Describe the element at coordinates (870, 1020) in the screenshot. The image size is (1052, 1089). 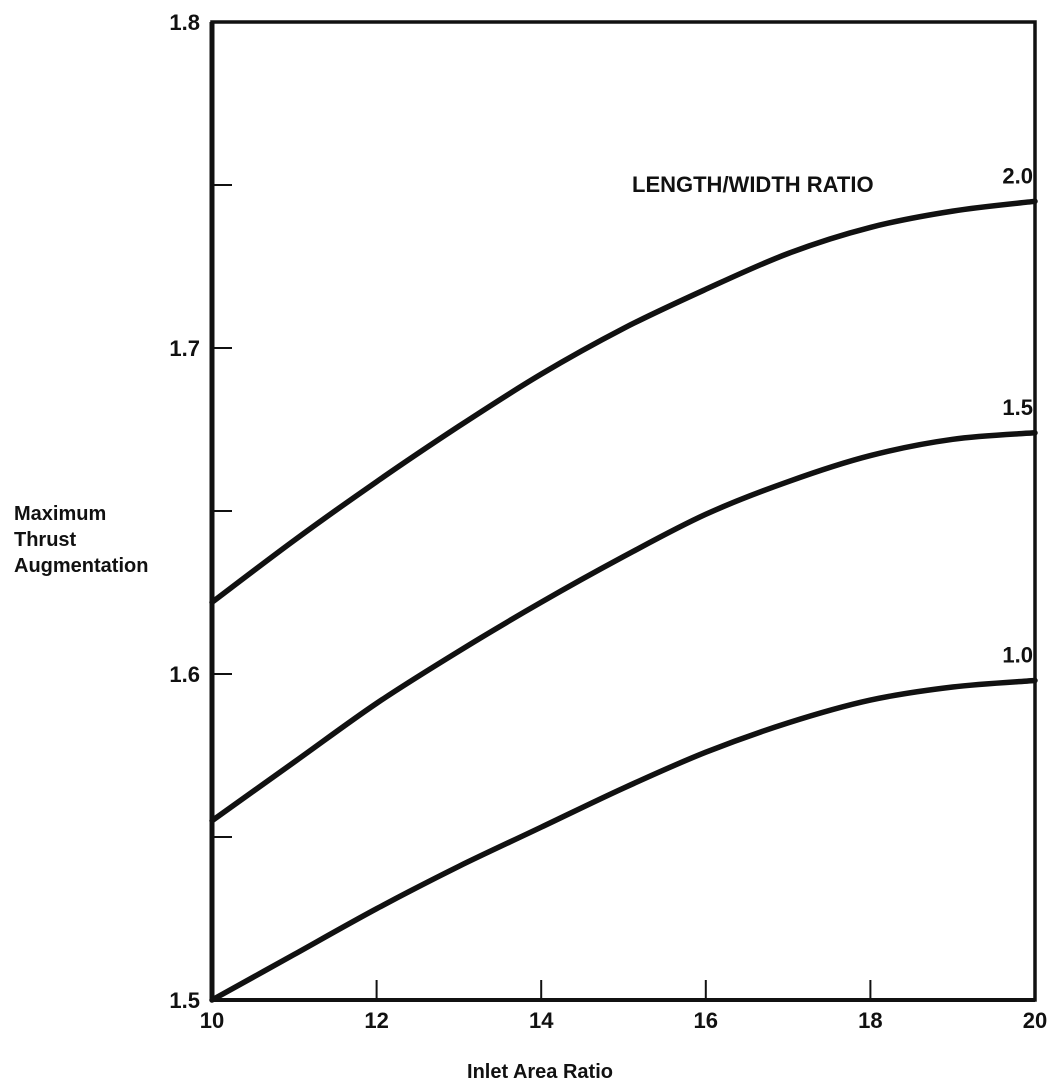
I see `x-tick-label-4: 18` at that location.